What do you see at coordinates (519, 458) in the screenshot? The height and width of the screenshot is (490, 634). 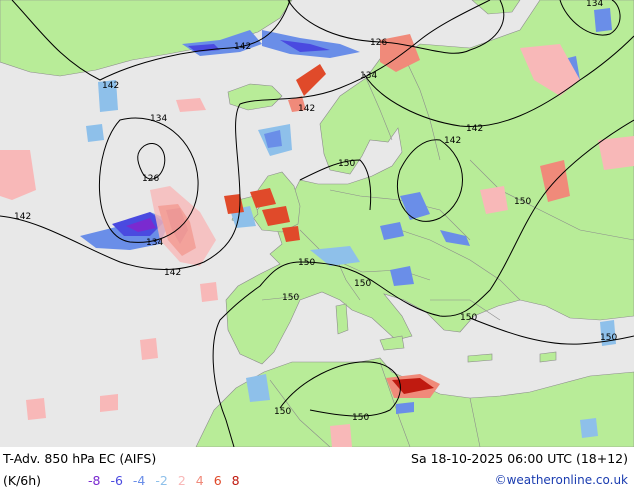 I see `valid-time: Sa 18-10-2025 06:00 UTC (18+12)` at bounding box center [519, 458].